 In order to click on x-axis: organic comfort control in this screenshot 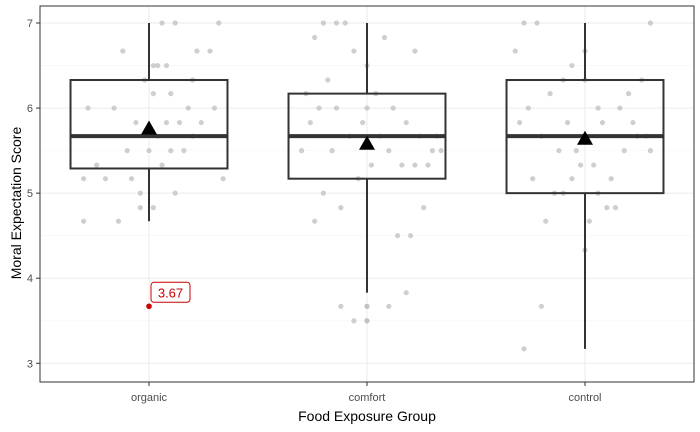, I will do `click(366, 393)`.